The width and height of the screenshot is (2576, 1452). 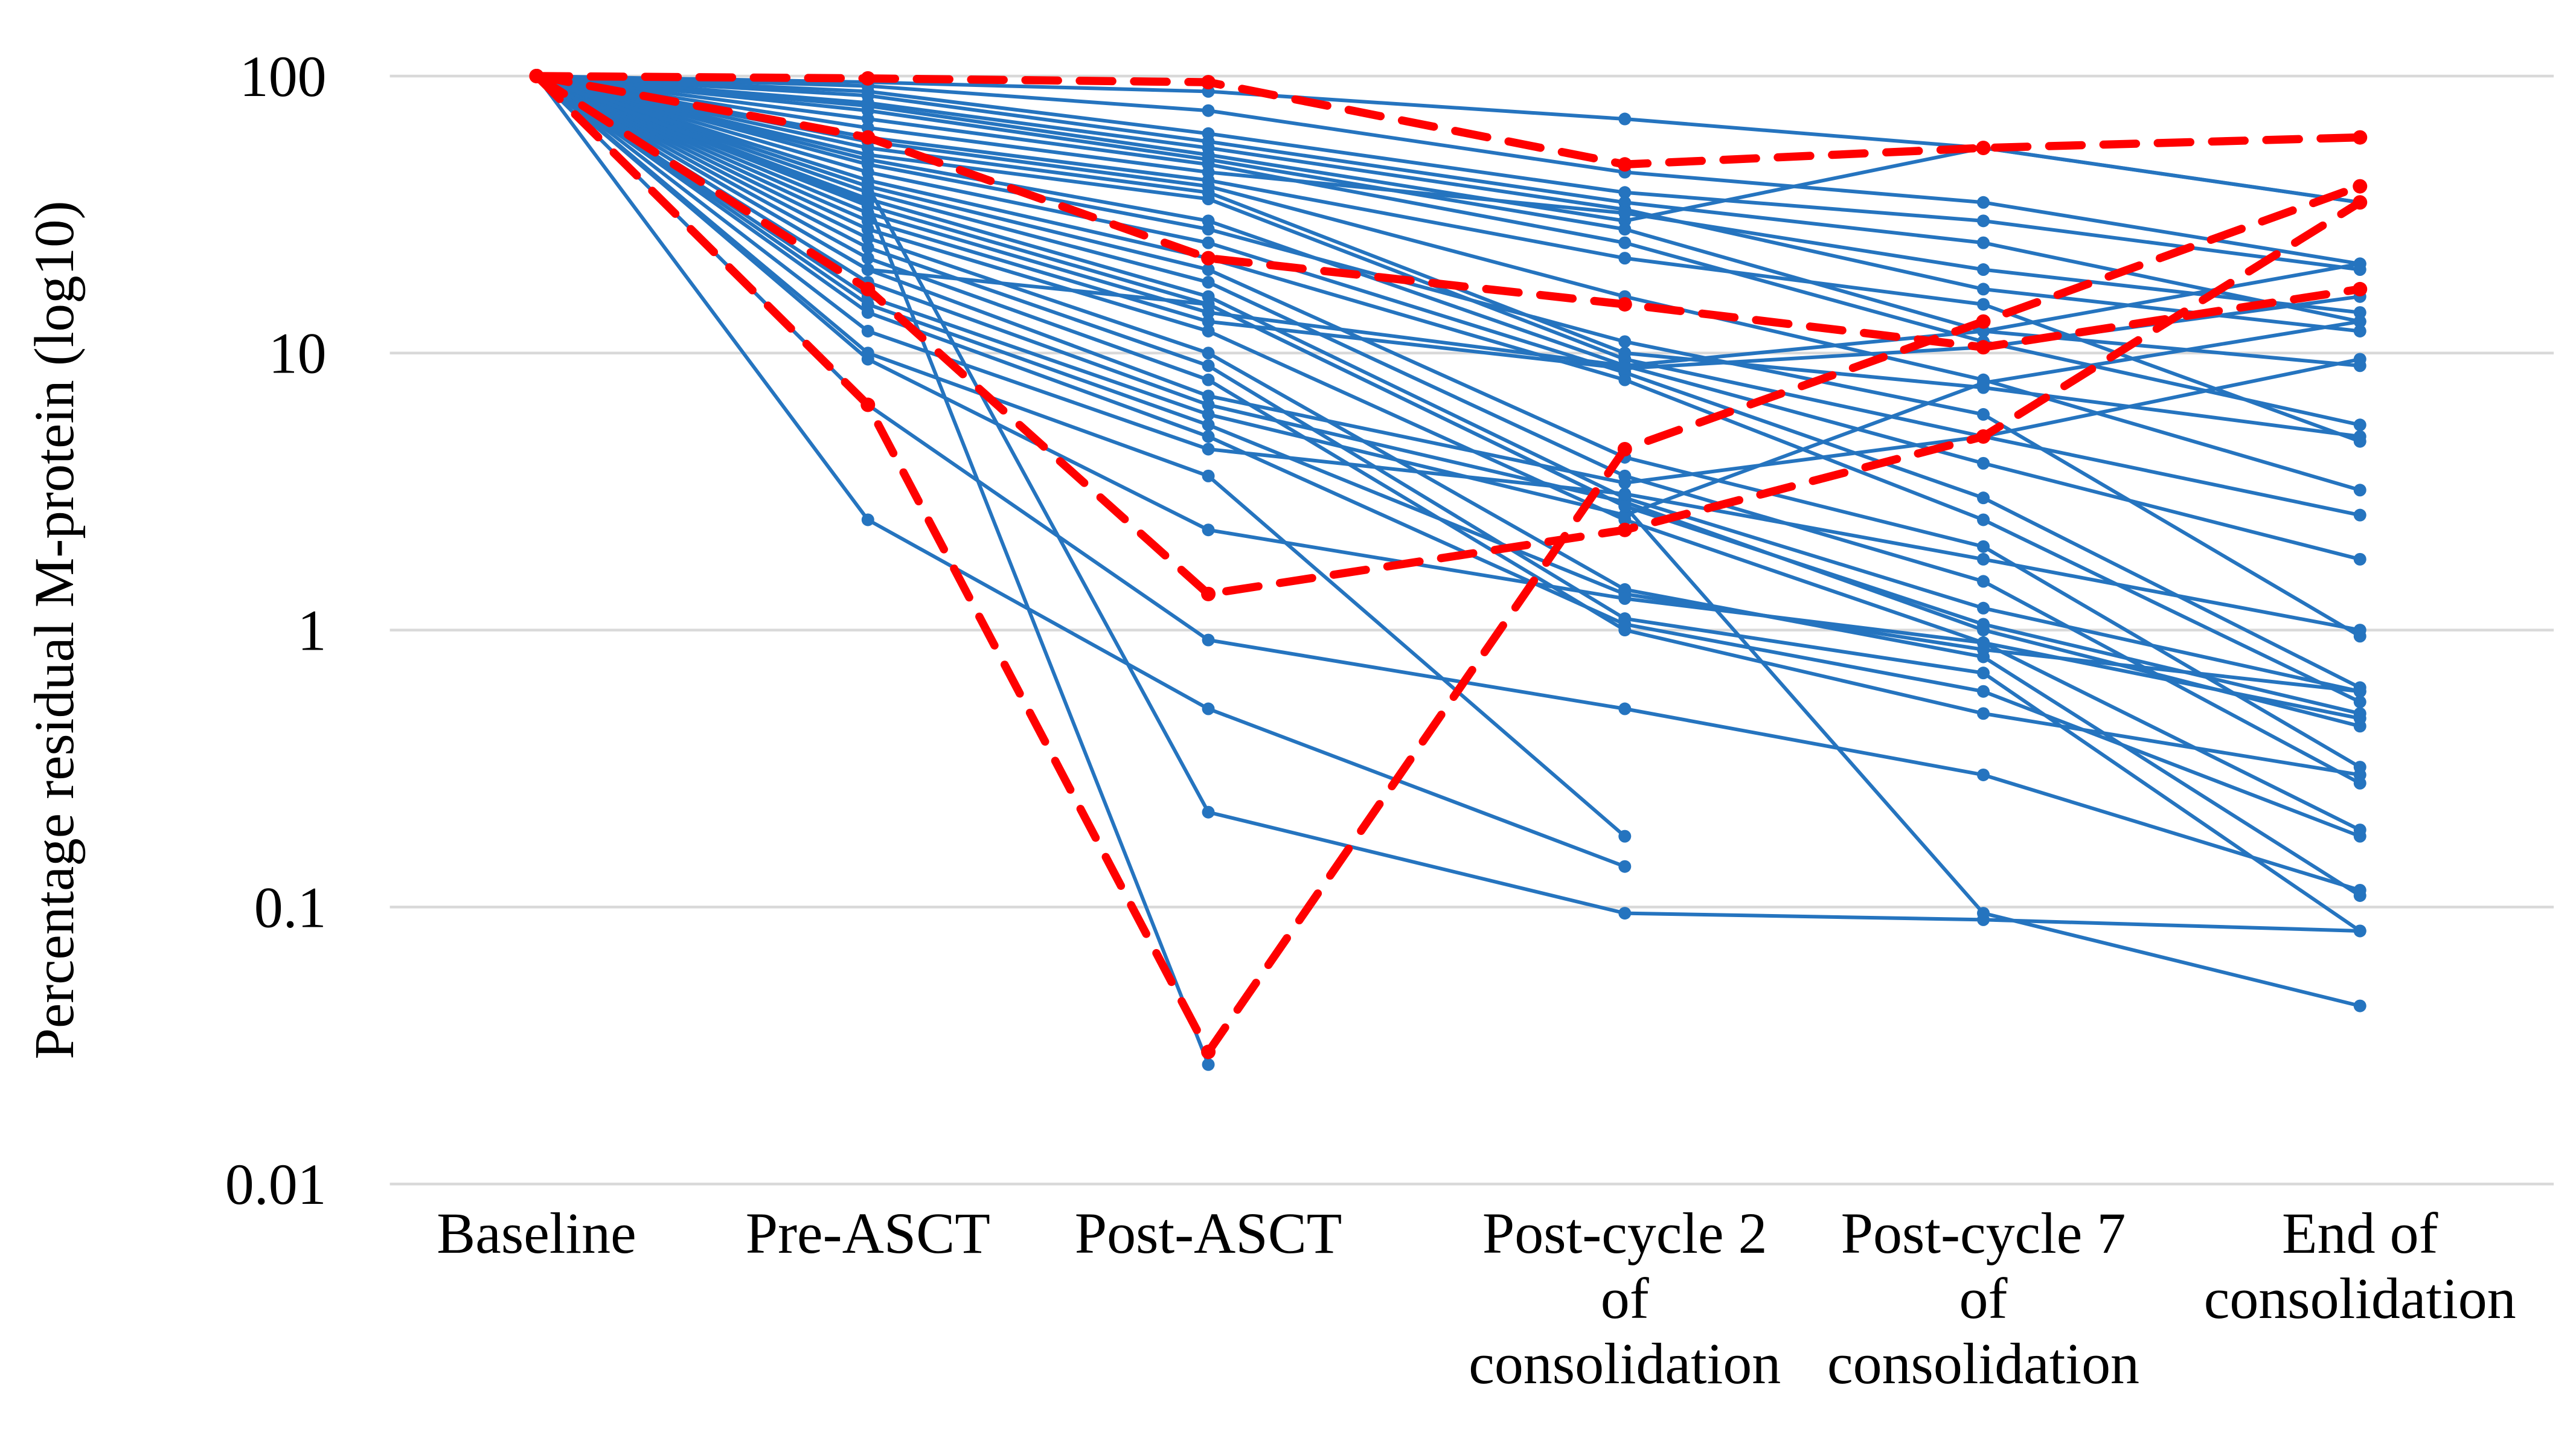 What do you see at coordinates (283, 76) in the screenshot?
I see `y-tick-label: 100` at bounding box center [283, 76].